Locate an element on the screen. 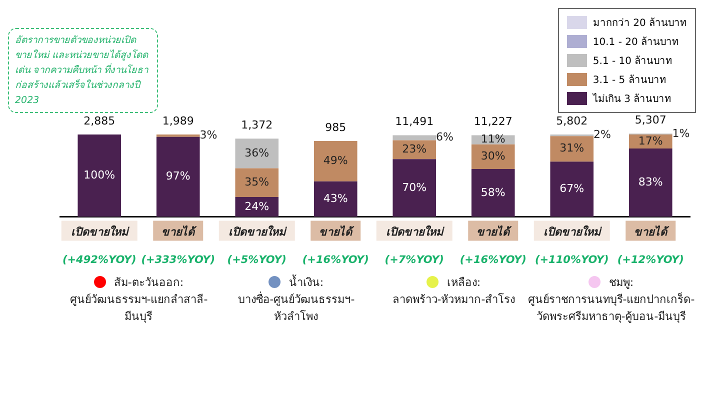  text: (+333%YOY) is located at coordinates (178, 260).